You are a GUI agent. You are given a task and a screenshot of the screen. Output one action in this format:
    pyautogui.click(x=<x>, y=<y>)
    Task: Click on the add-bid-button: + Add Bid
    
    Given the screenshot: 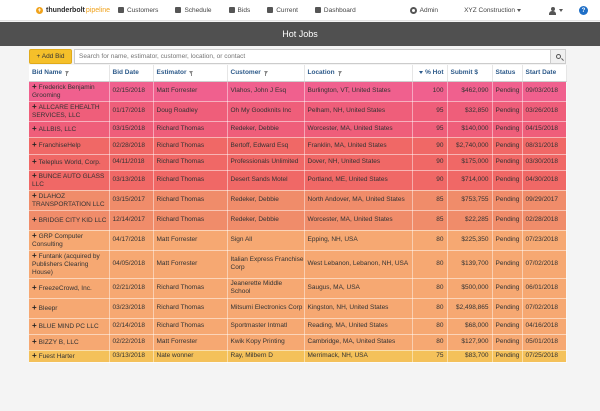 What is the action you would take?
    pyautogui.click(x=50, y=56)
    